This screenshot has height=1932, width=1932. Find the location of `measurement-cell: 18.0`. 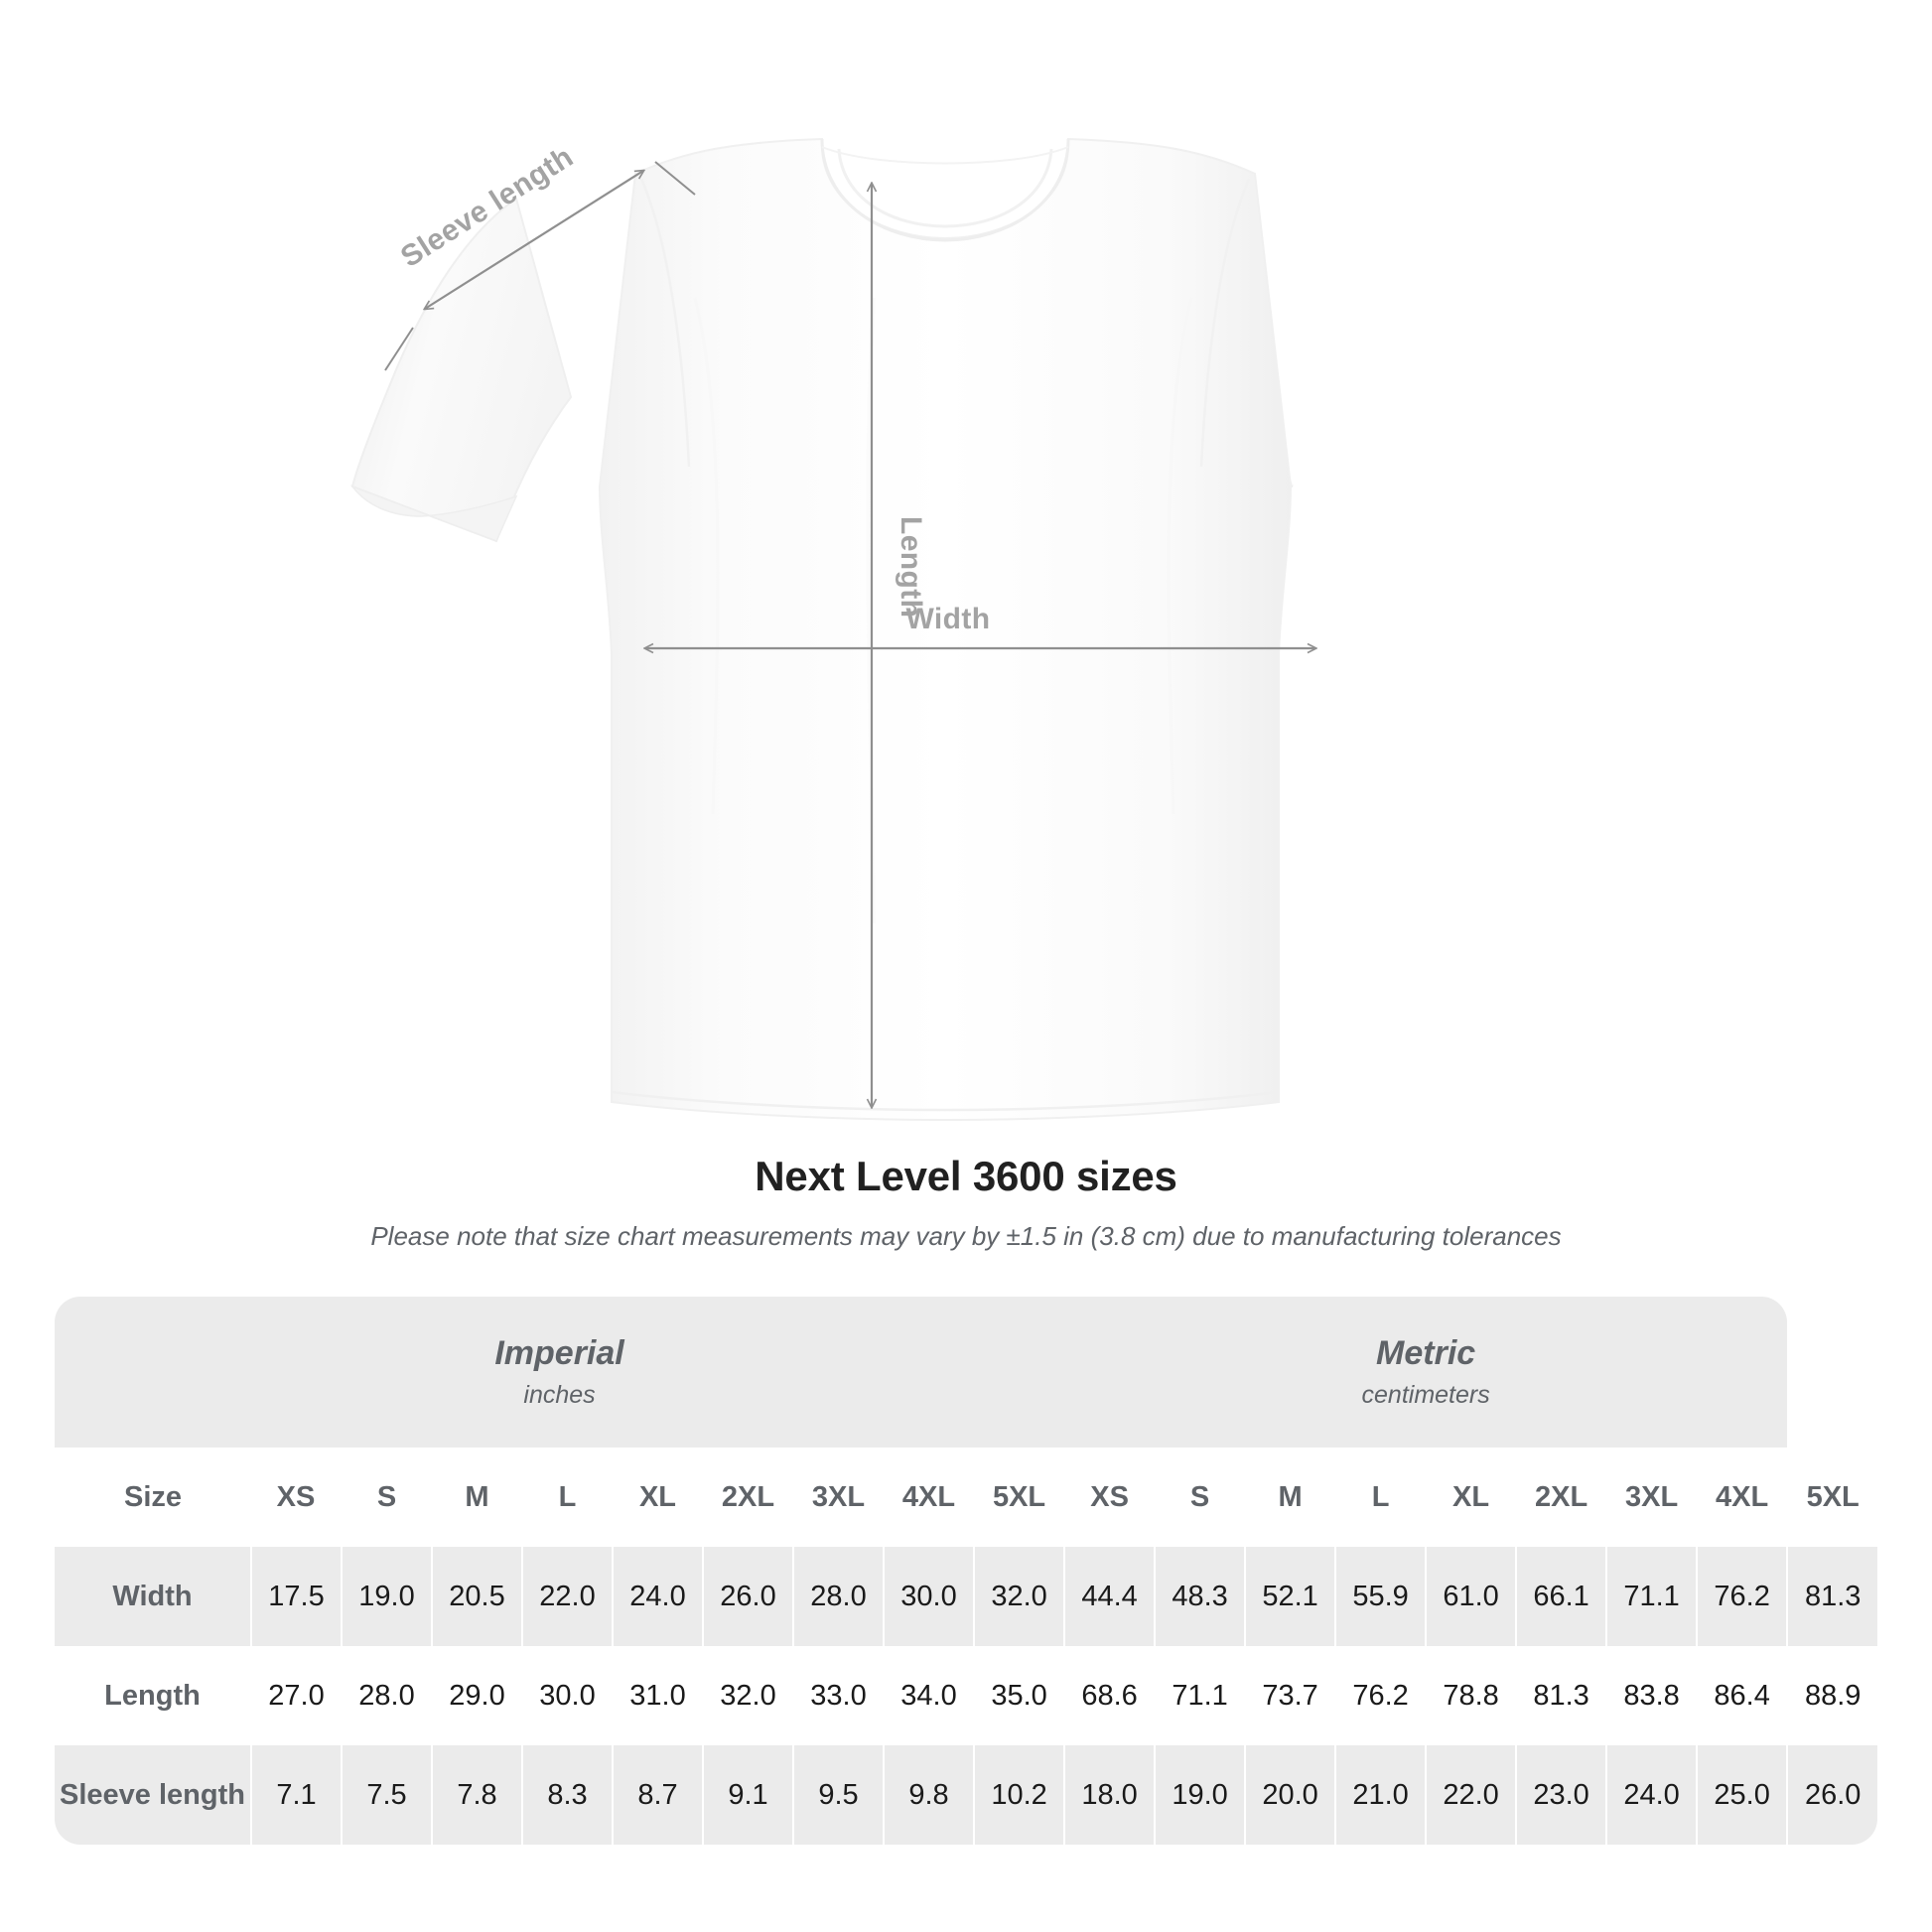

measurement-cell: 18.0 is located at coordinates (1111, 1795).